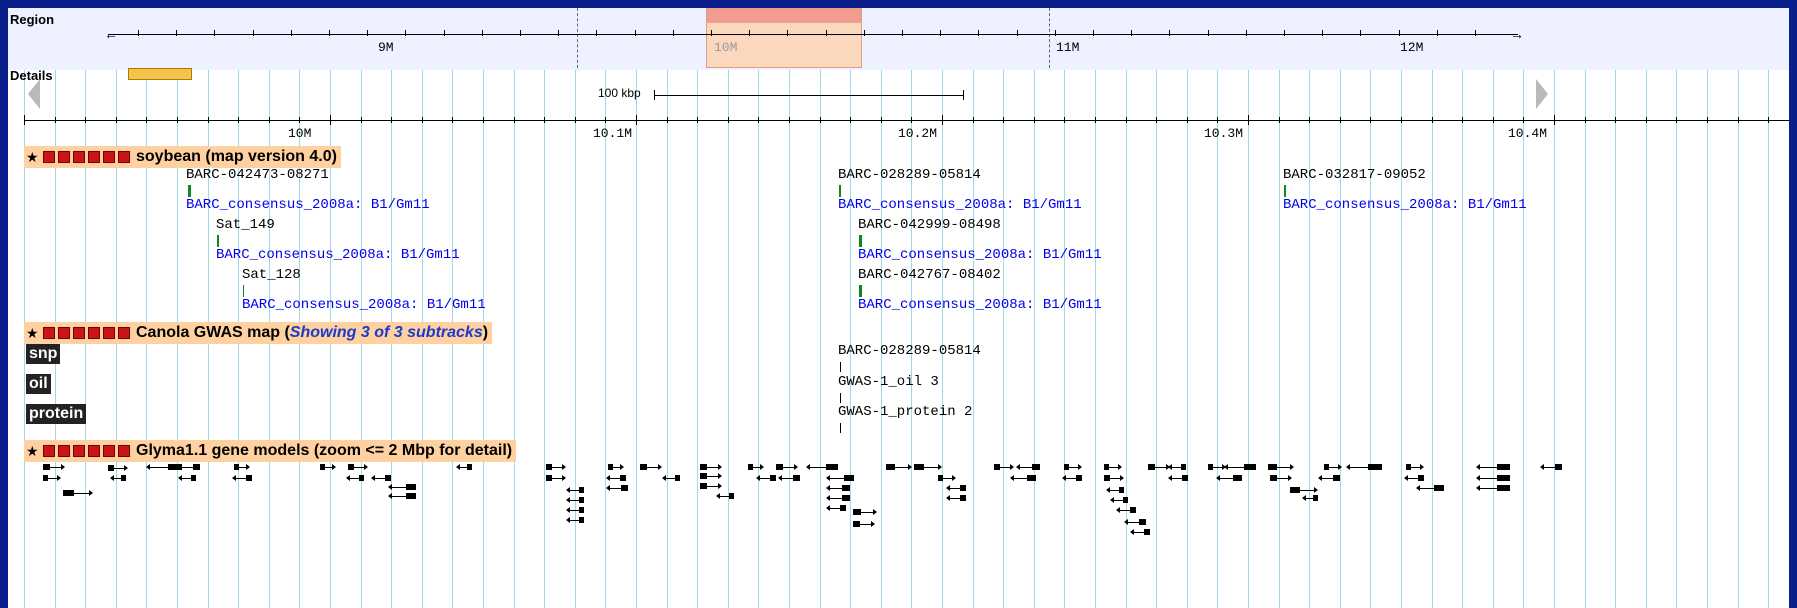 The height and width of the screenshot is (608, 1797). What do you see at coordinates (160, 74) in the screenshot?
I see `details-overview-handle` at bounding box center [160, 74].